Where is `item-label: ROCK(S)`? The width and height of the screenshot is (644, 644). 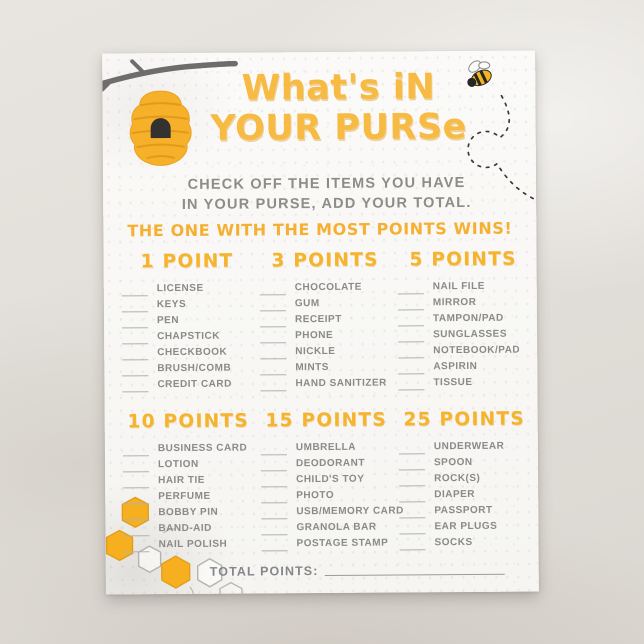
item-label: ROCK(S) is located at coordinates (457, 478).